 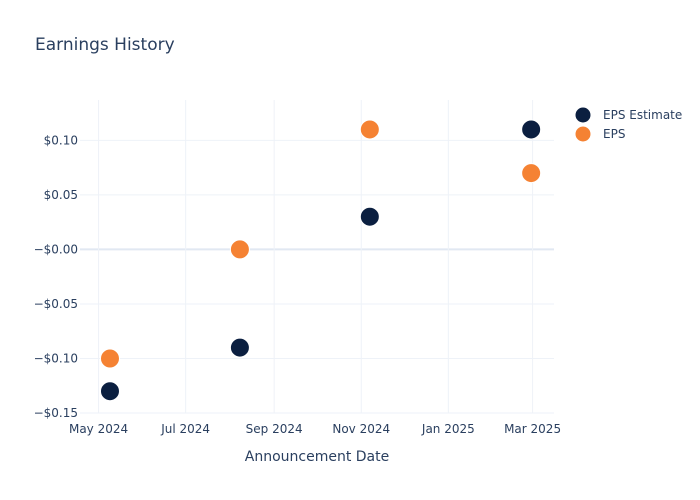 I want to click on x-tick-label: Nov 2024, so click(x=361, y=429).